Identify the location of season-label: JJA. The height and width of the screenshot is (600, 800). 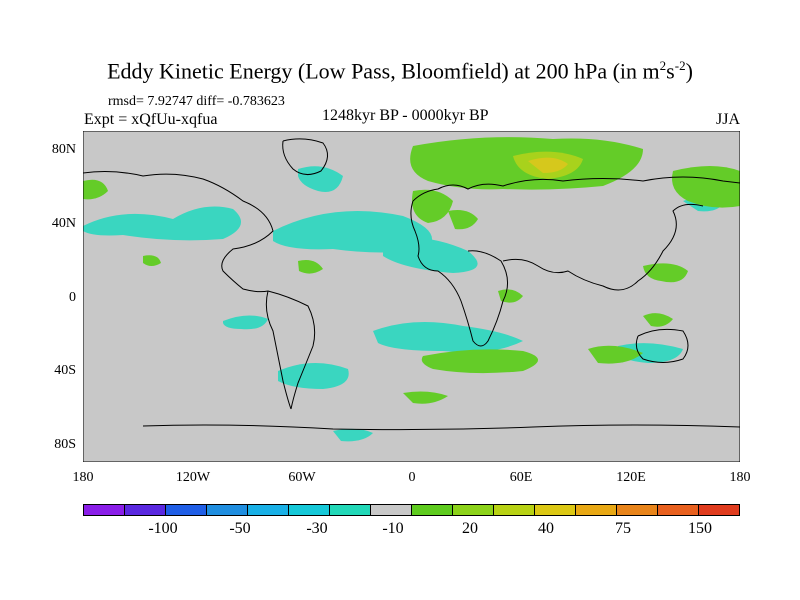
(728, 119).